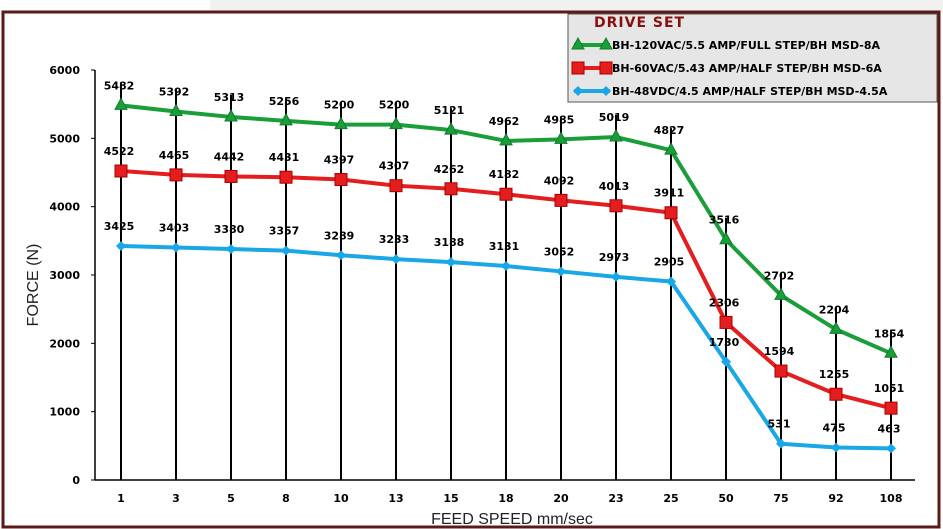 This screenshot has width=943, height=529. Describe the element at coordinates (561, 498) in the screenshot. I see `x-tick-label: 20` at that location.